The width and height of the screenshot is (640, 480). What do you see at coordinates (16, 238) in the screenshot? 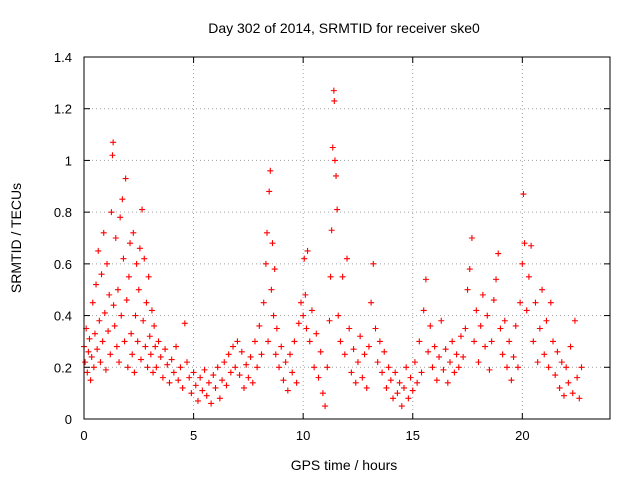
I see `y-axis-label: SRMTID / TECUs` at bounding box center [16, 238].